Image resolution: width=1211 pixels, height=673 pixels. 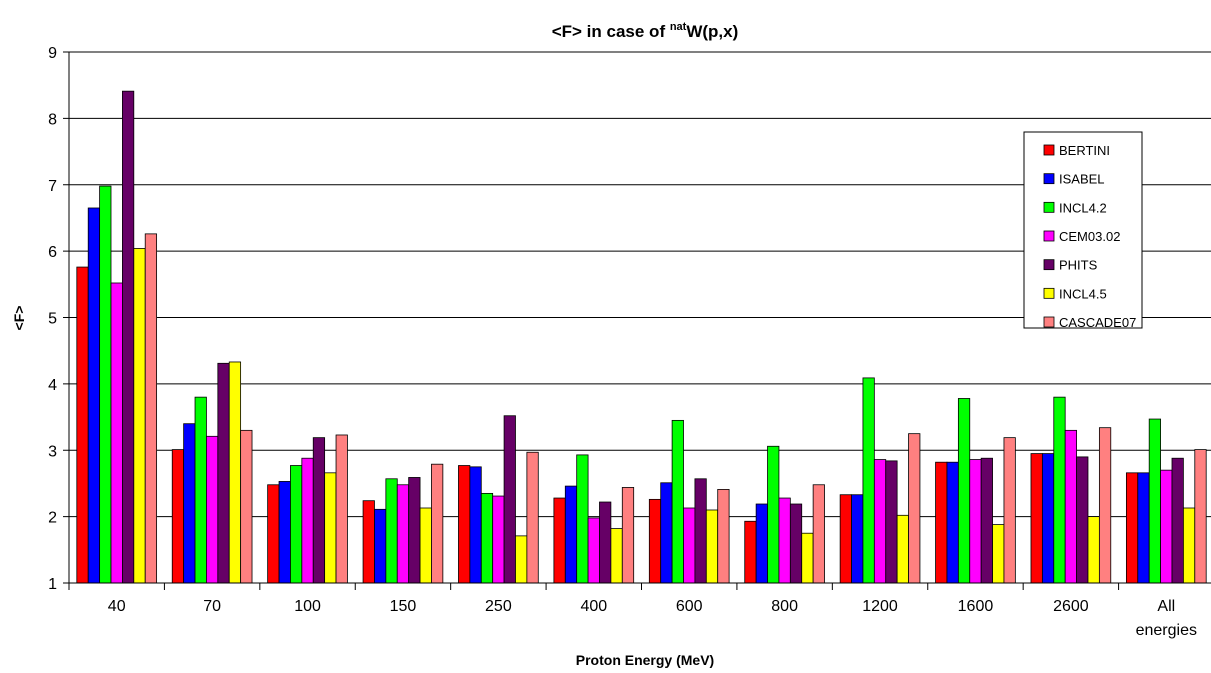 What do you see at coordinates (611, 31) in the screenshot?
I see `chart-title-prefix: <F> in case of` at bounding box center [611, 31].